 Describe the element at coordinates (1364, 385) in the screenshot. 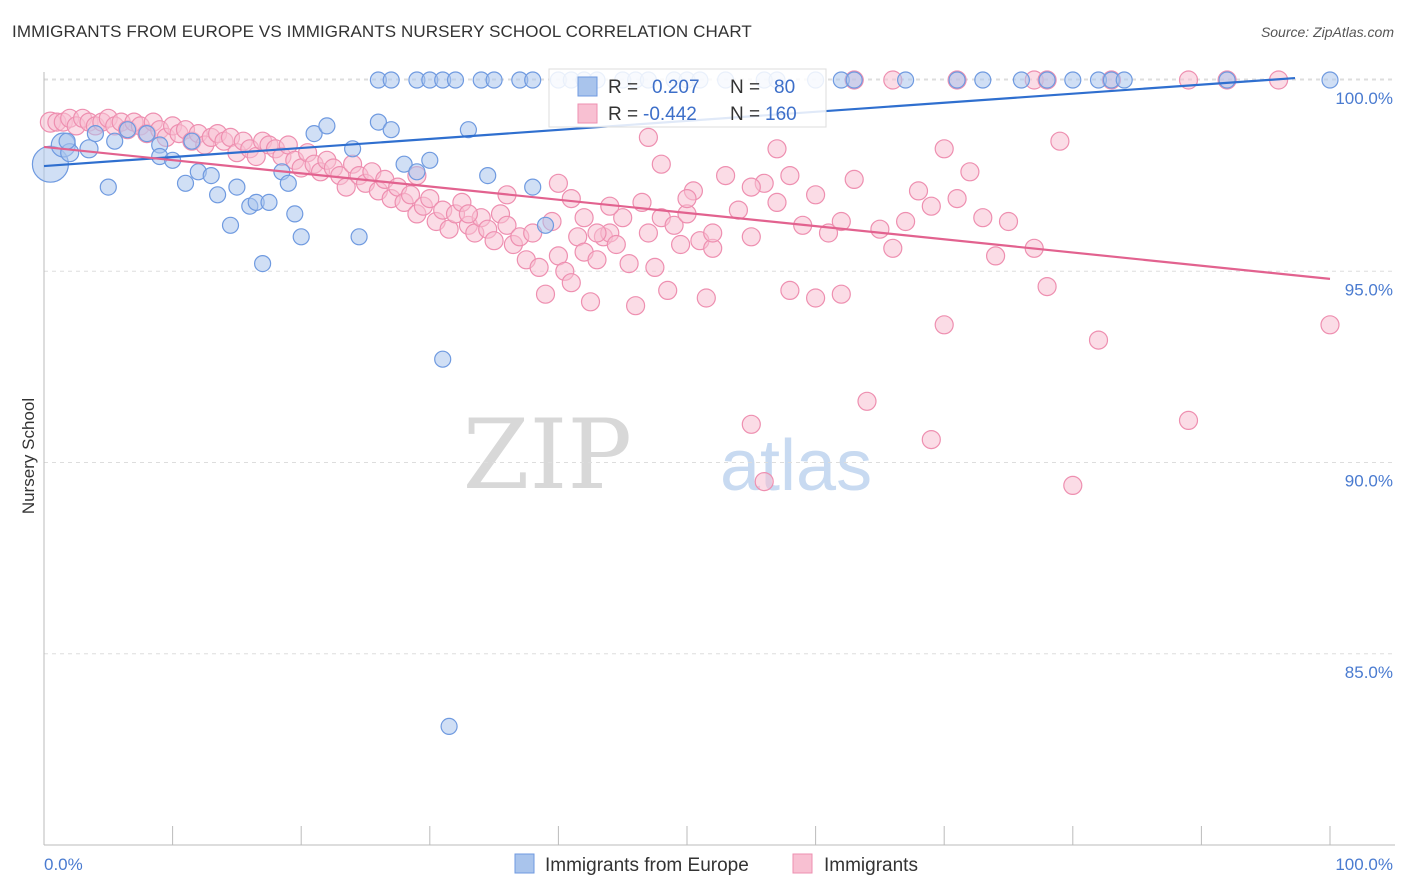

I see `y-tick-labels: 100.0% 95.0% 90.0% 85.0%` at that location.